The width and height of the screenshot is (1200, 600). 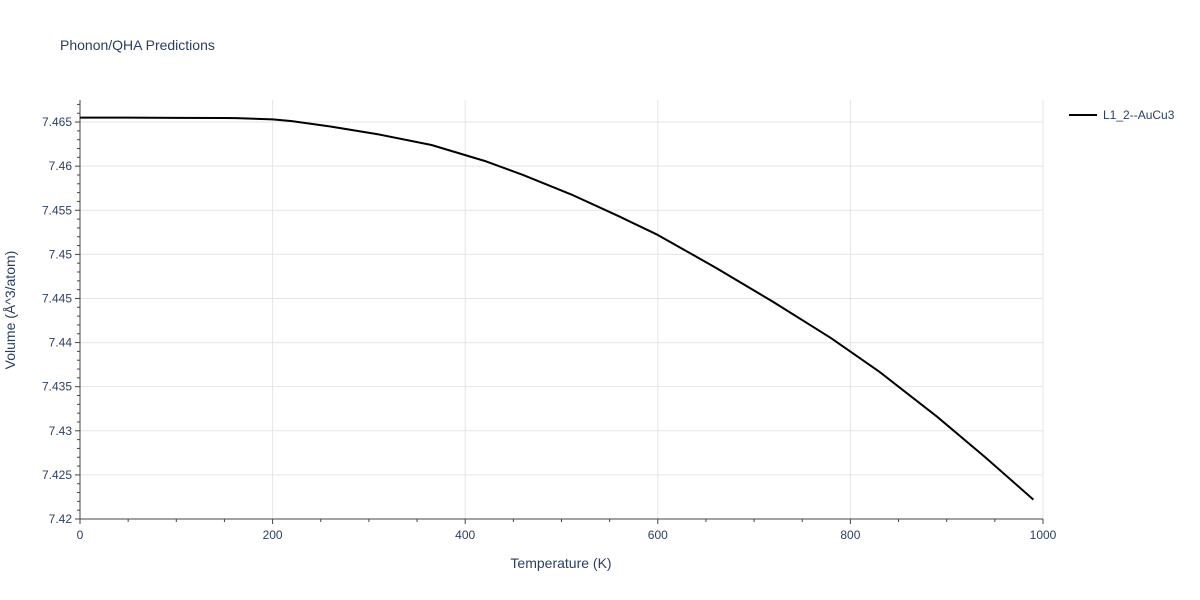 What do you see at coordinates (57, 475) in the screenshot?
I see `y-tick-label: 7.425` at bounding box center [57, 475].